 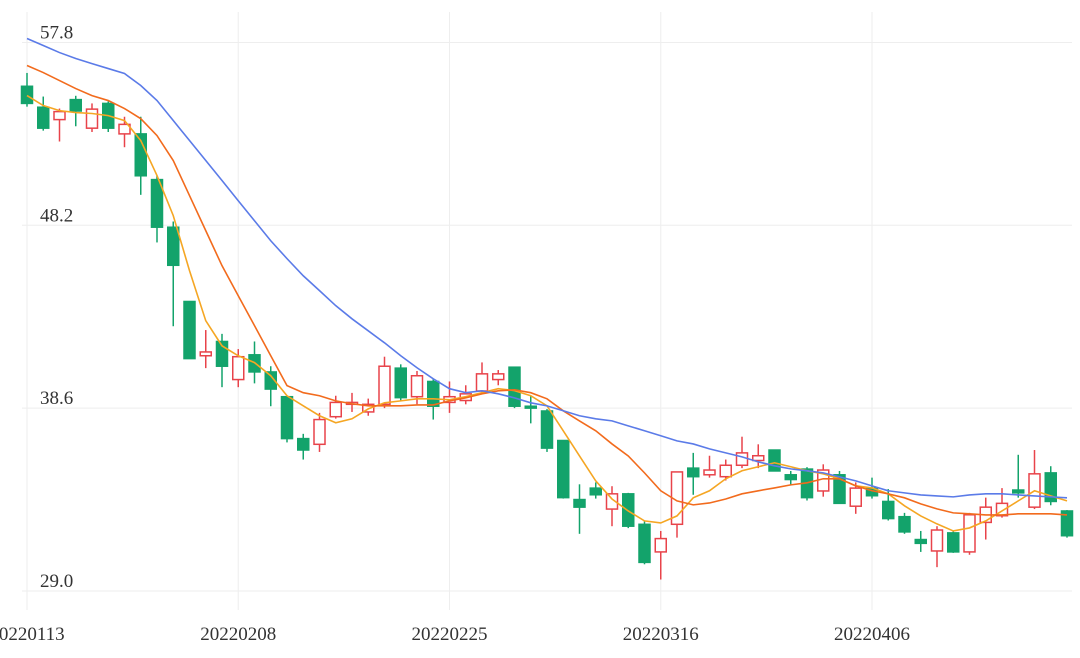 What do you see at coordinates (238, 634) in the screenshot?
I see `x-tick-label: 20220208` at bounding box center [238, 634].